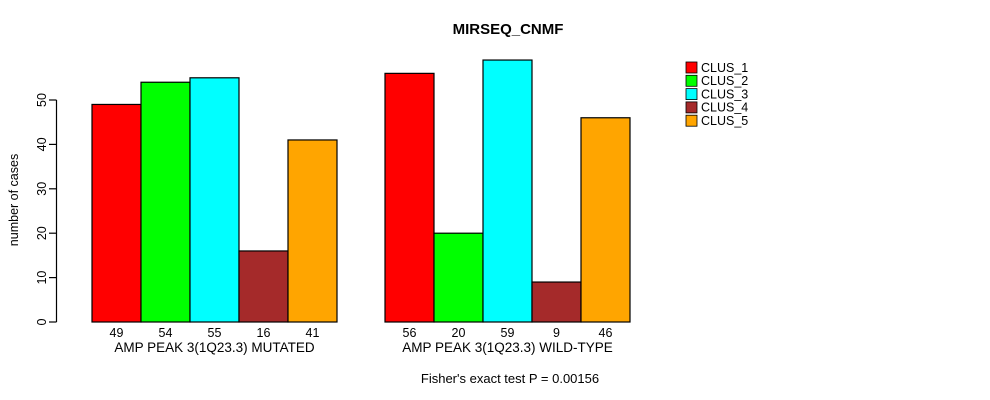  Describe the element at coordinates (214, 200) in the screenshot. I see `bar-clus_3-group1` at that location.